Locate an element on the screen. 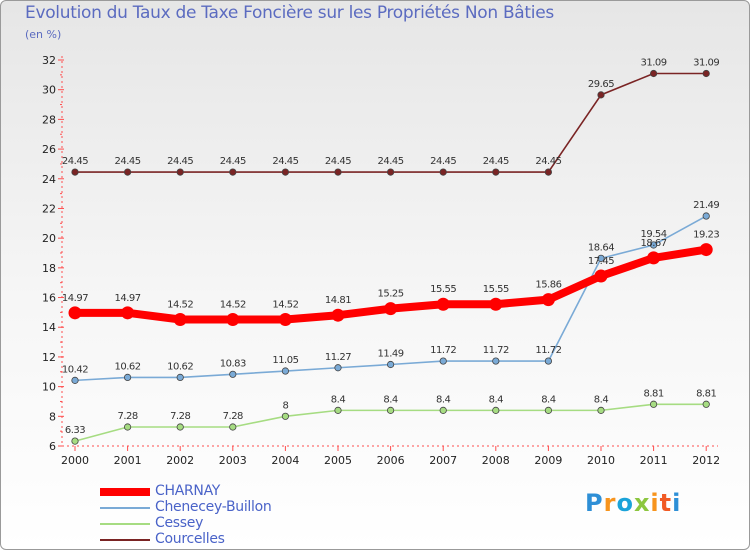 The height and width of the screenshot is (550, 750). legend-item-chenecey-buillon: Chenecey-Buillon is located at coordinates (210, 507).